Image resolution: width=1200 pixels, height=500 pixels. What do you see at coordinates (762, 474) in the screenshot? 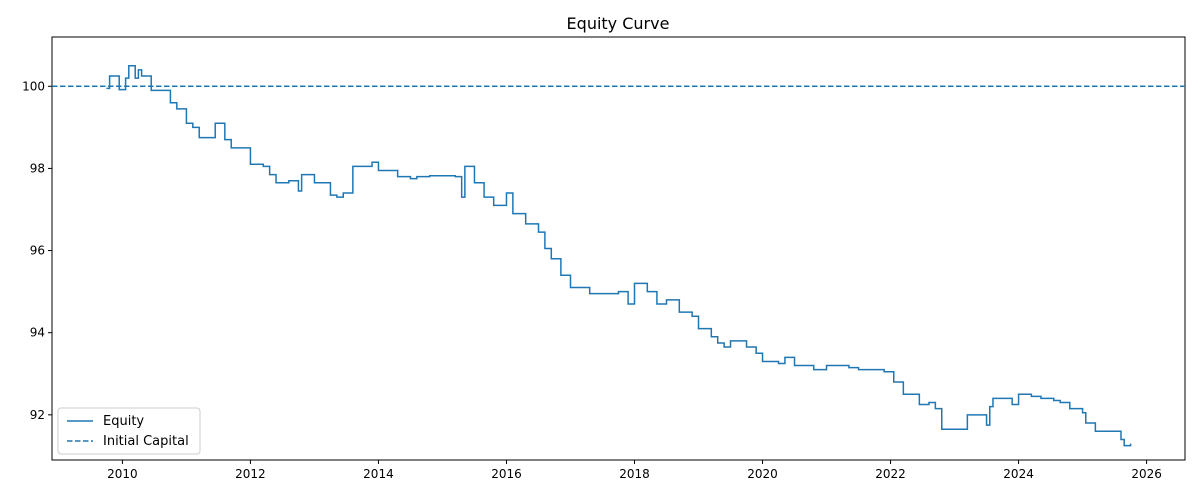
I see `x-tick-label-2020: 2020` at bounding box center [762, 474].